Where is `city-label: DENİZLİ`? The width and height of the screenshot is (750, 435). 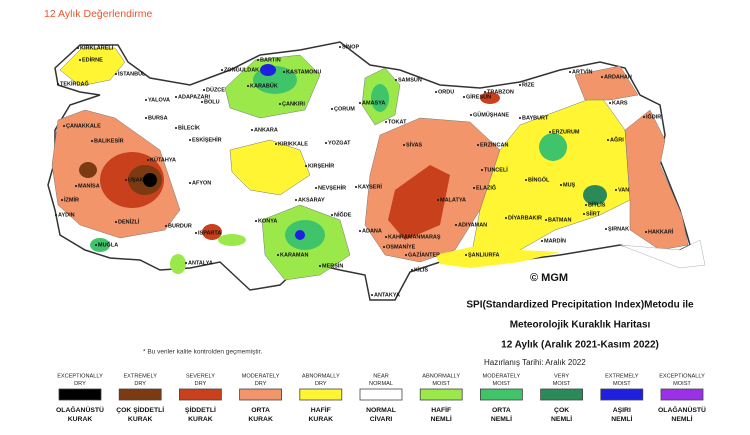
city-label: DENİZLİ is located at coordinates (129, 221).